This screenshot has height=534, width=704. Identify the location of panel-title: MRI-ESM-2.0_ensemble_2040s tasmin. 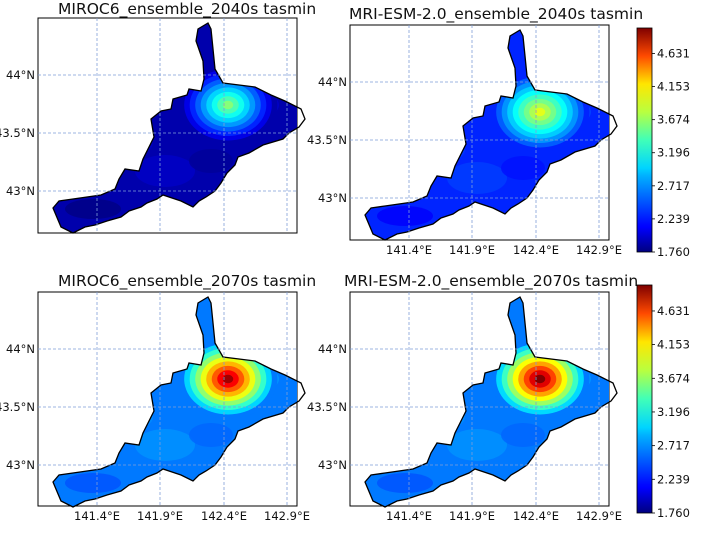
(496, 14).